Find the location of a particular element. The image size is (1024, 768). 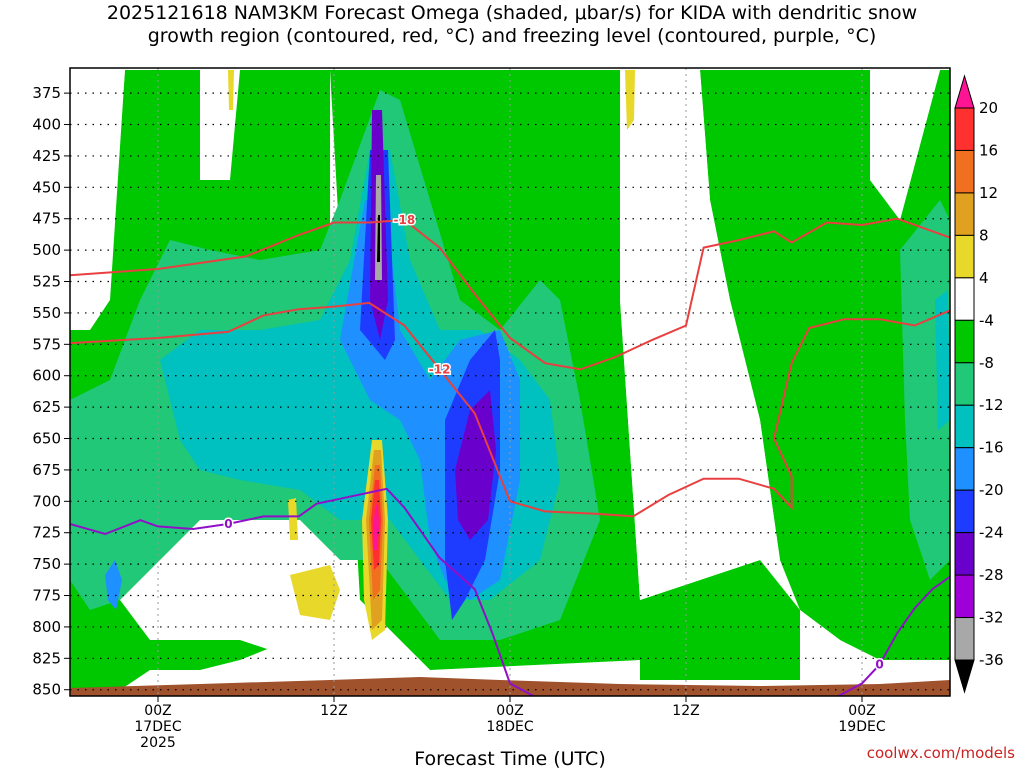

colorbar-label: 8 is located at coordinates (984, 235).